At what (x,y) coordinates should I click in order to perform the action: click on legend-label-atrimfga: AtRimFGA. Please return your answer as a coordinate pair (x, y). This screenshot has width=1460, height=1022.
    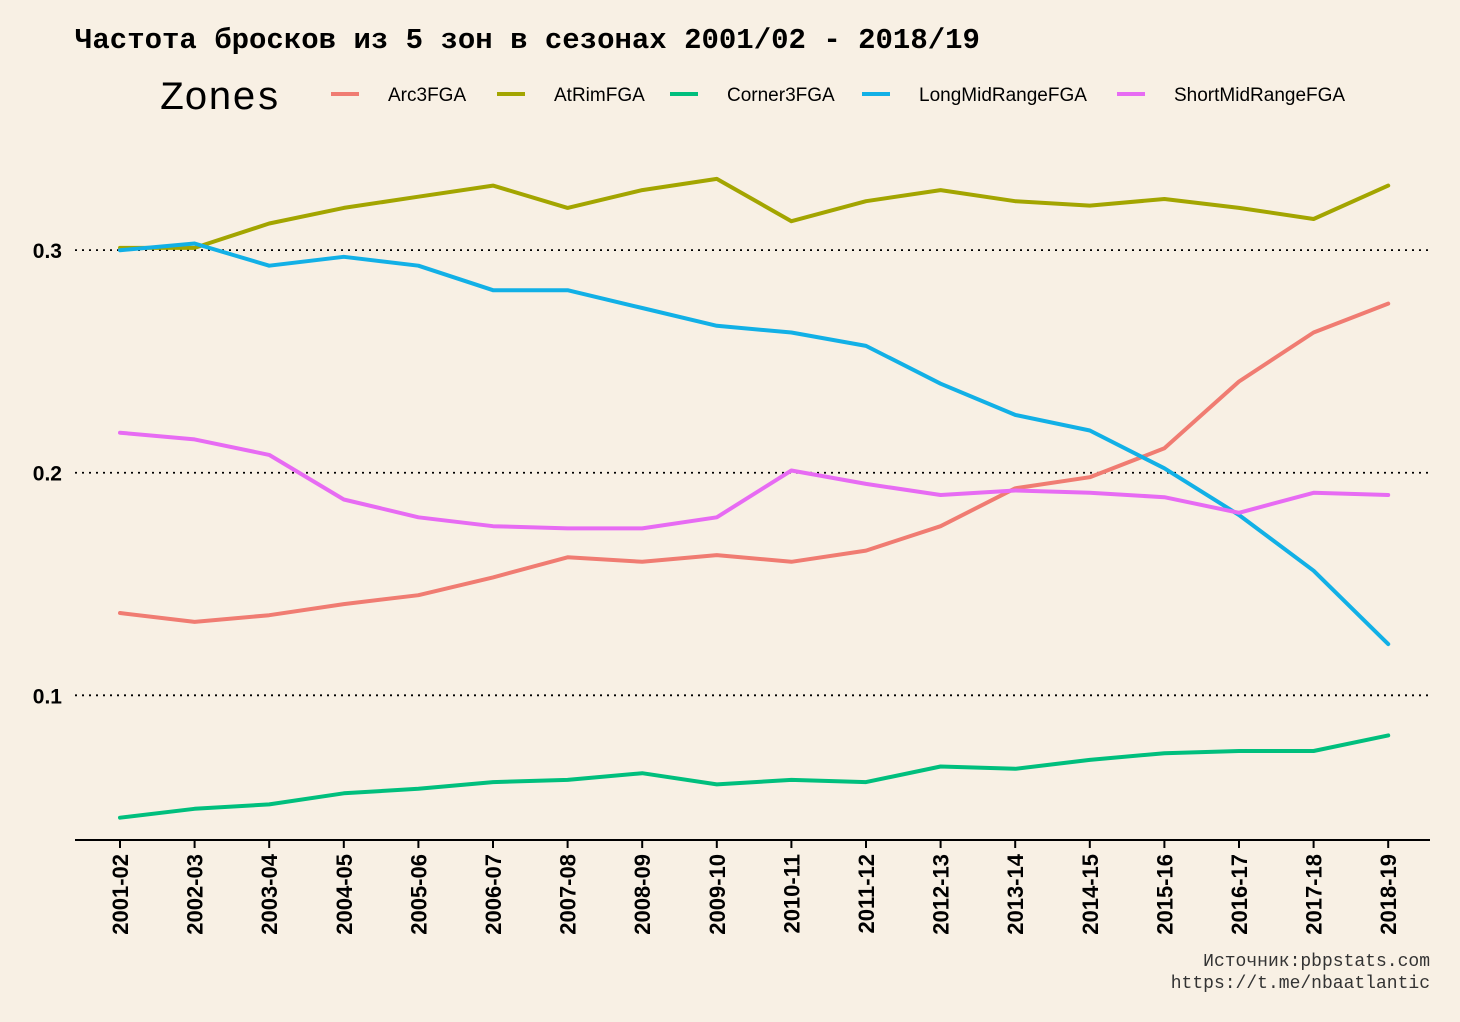
    Looking at the image, I should click on (599, 95).